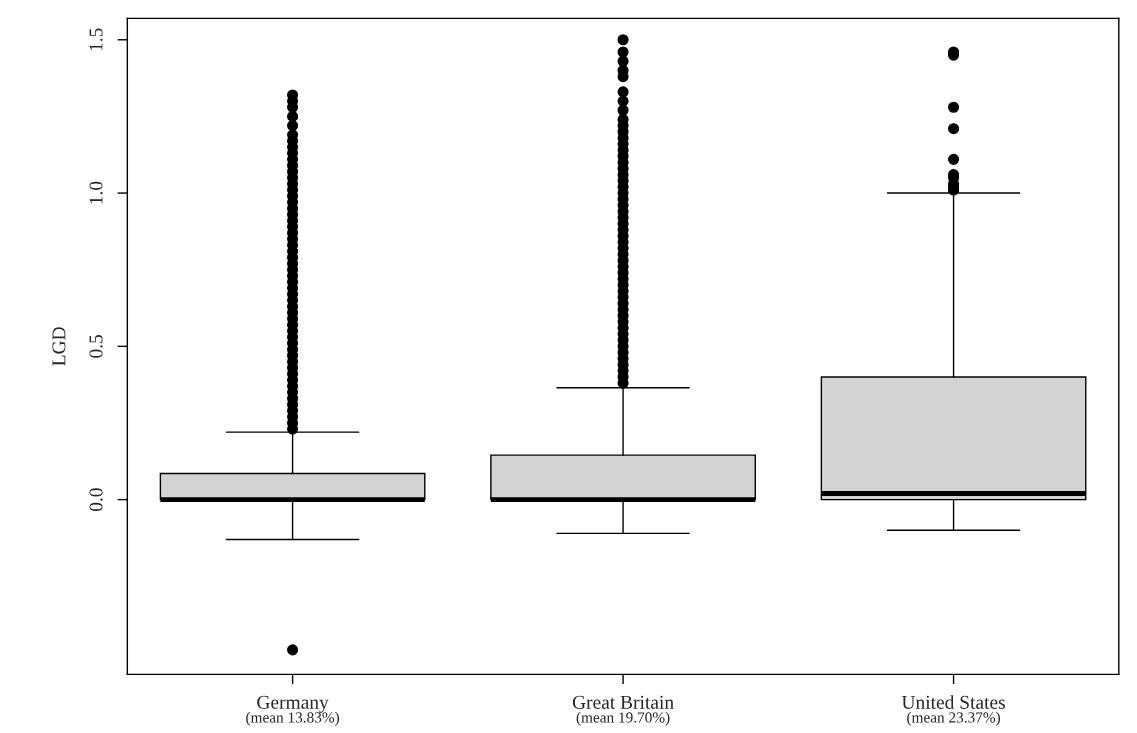 This screenshot has width=1137, height=733. I want to click on x-tick-label: Germany, so click(293, 704).